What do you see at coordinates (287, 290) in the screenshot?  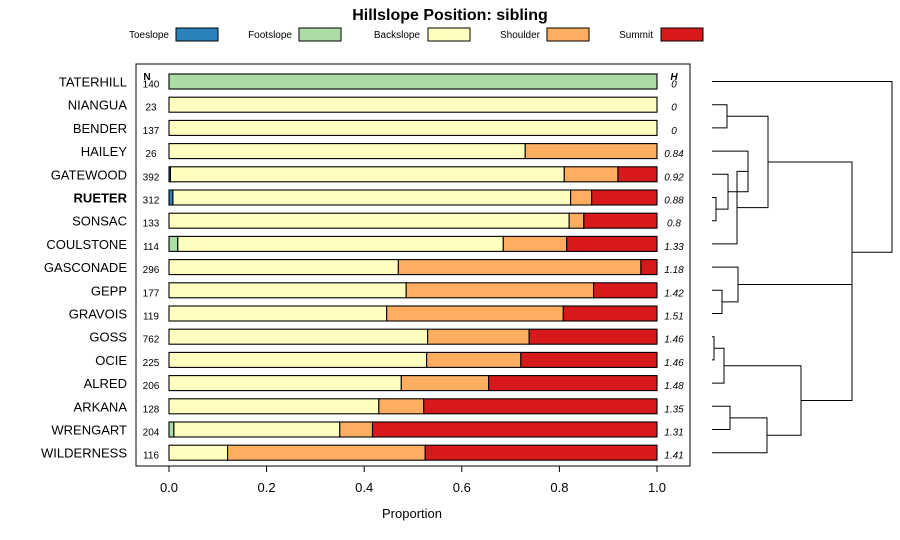 I see `bar-gepp-backslope` at bounding box center [287, 290].